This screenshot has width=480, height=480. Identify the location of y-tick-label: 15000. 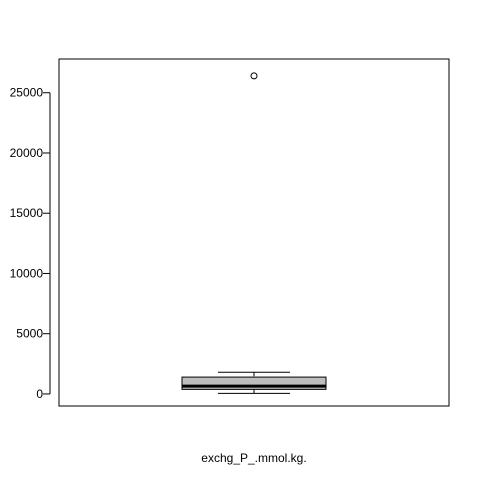
(27, 213).